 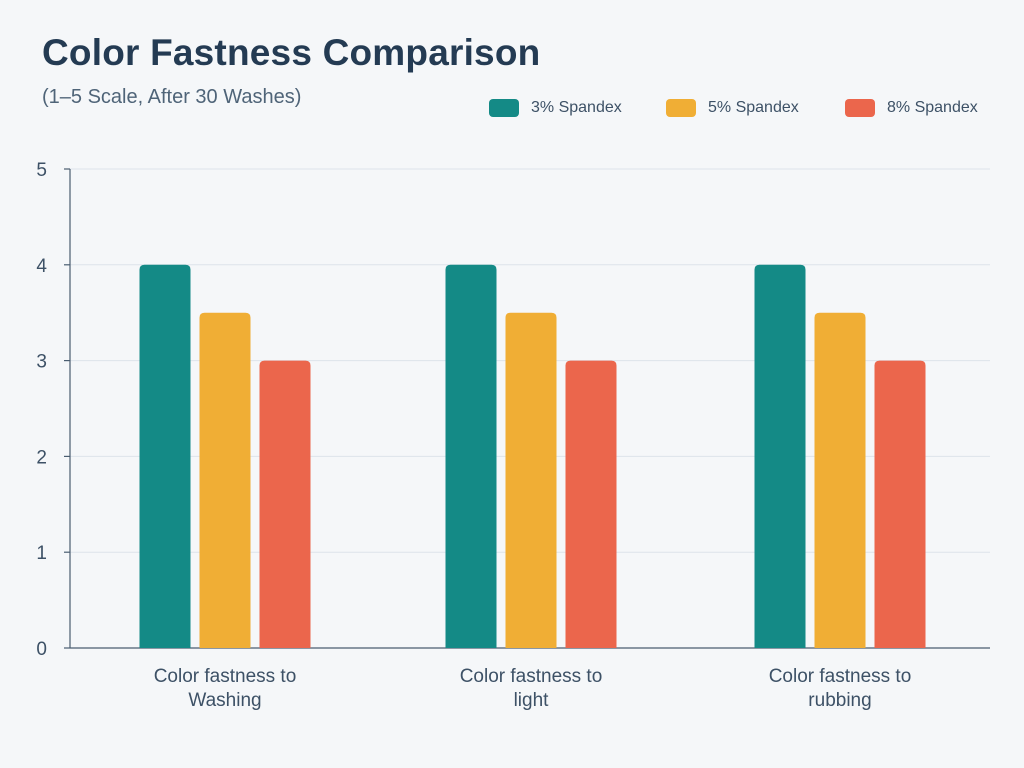 I want to click on x-category-label-line: light, so click(x=532, y=700).